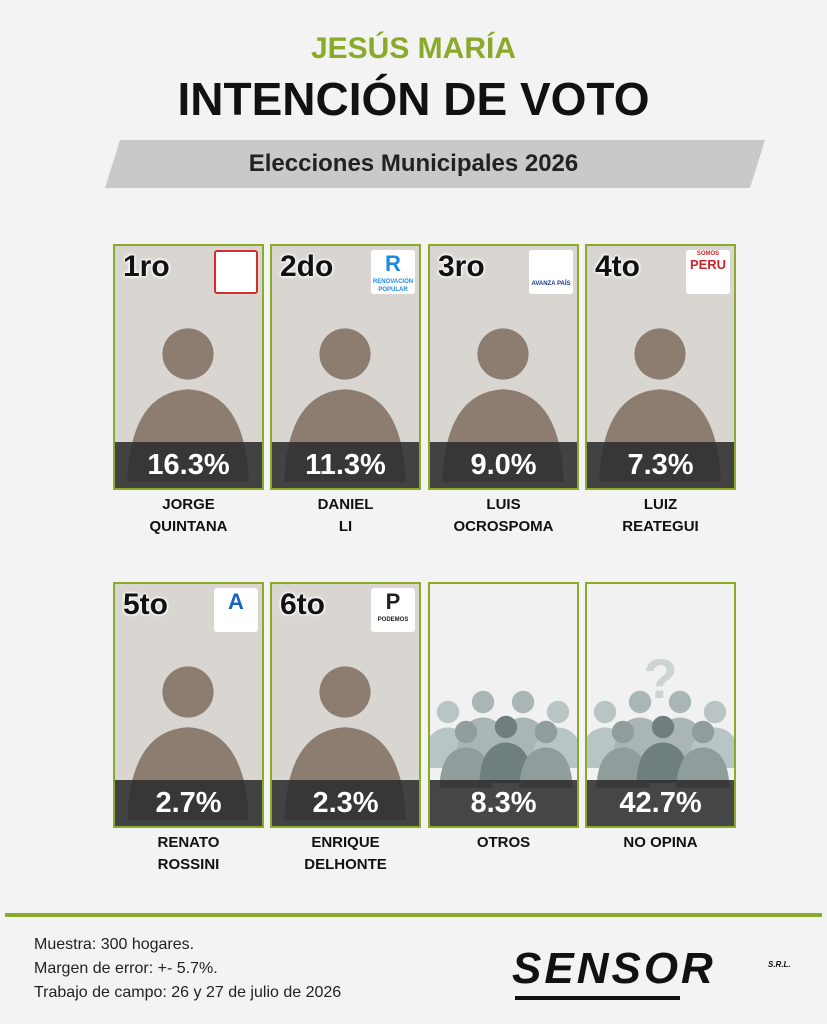 This screenshot has height=1024, width=827. I want to click on candidate-card: 4to SOMOS PERU 7.3%, so click(660, 367).